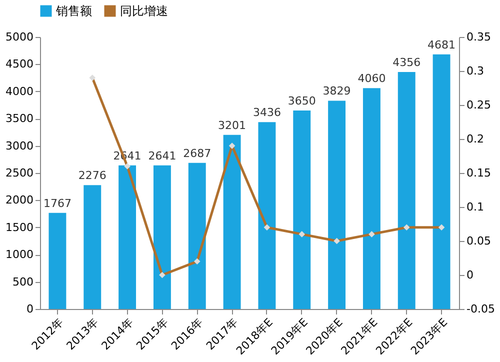 This screenshot has width=500, height=362. What do you see at coordinates (266, 113) in the screenshot?
I see `data-label: 3436` at bounding box center [266, 113].